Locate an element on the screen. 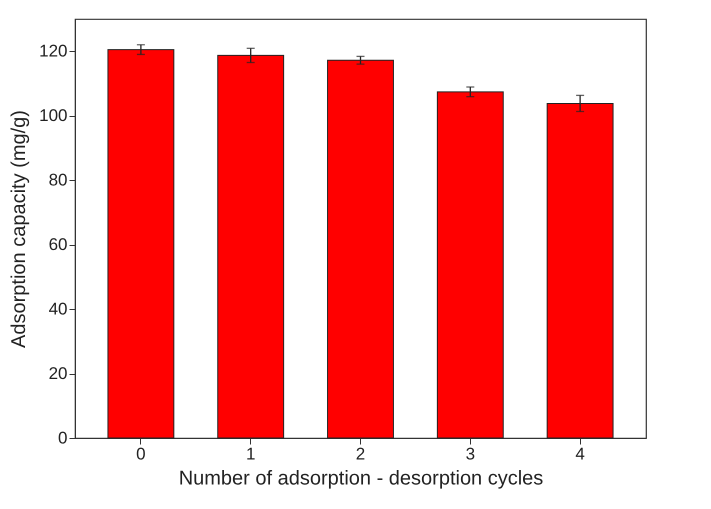 The height and width of the screenshot is (509, 711). y-tick-label: 100 is located at coordinates (53, 116).